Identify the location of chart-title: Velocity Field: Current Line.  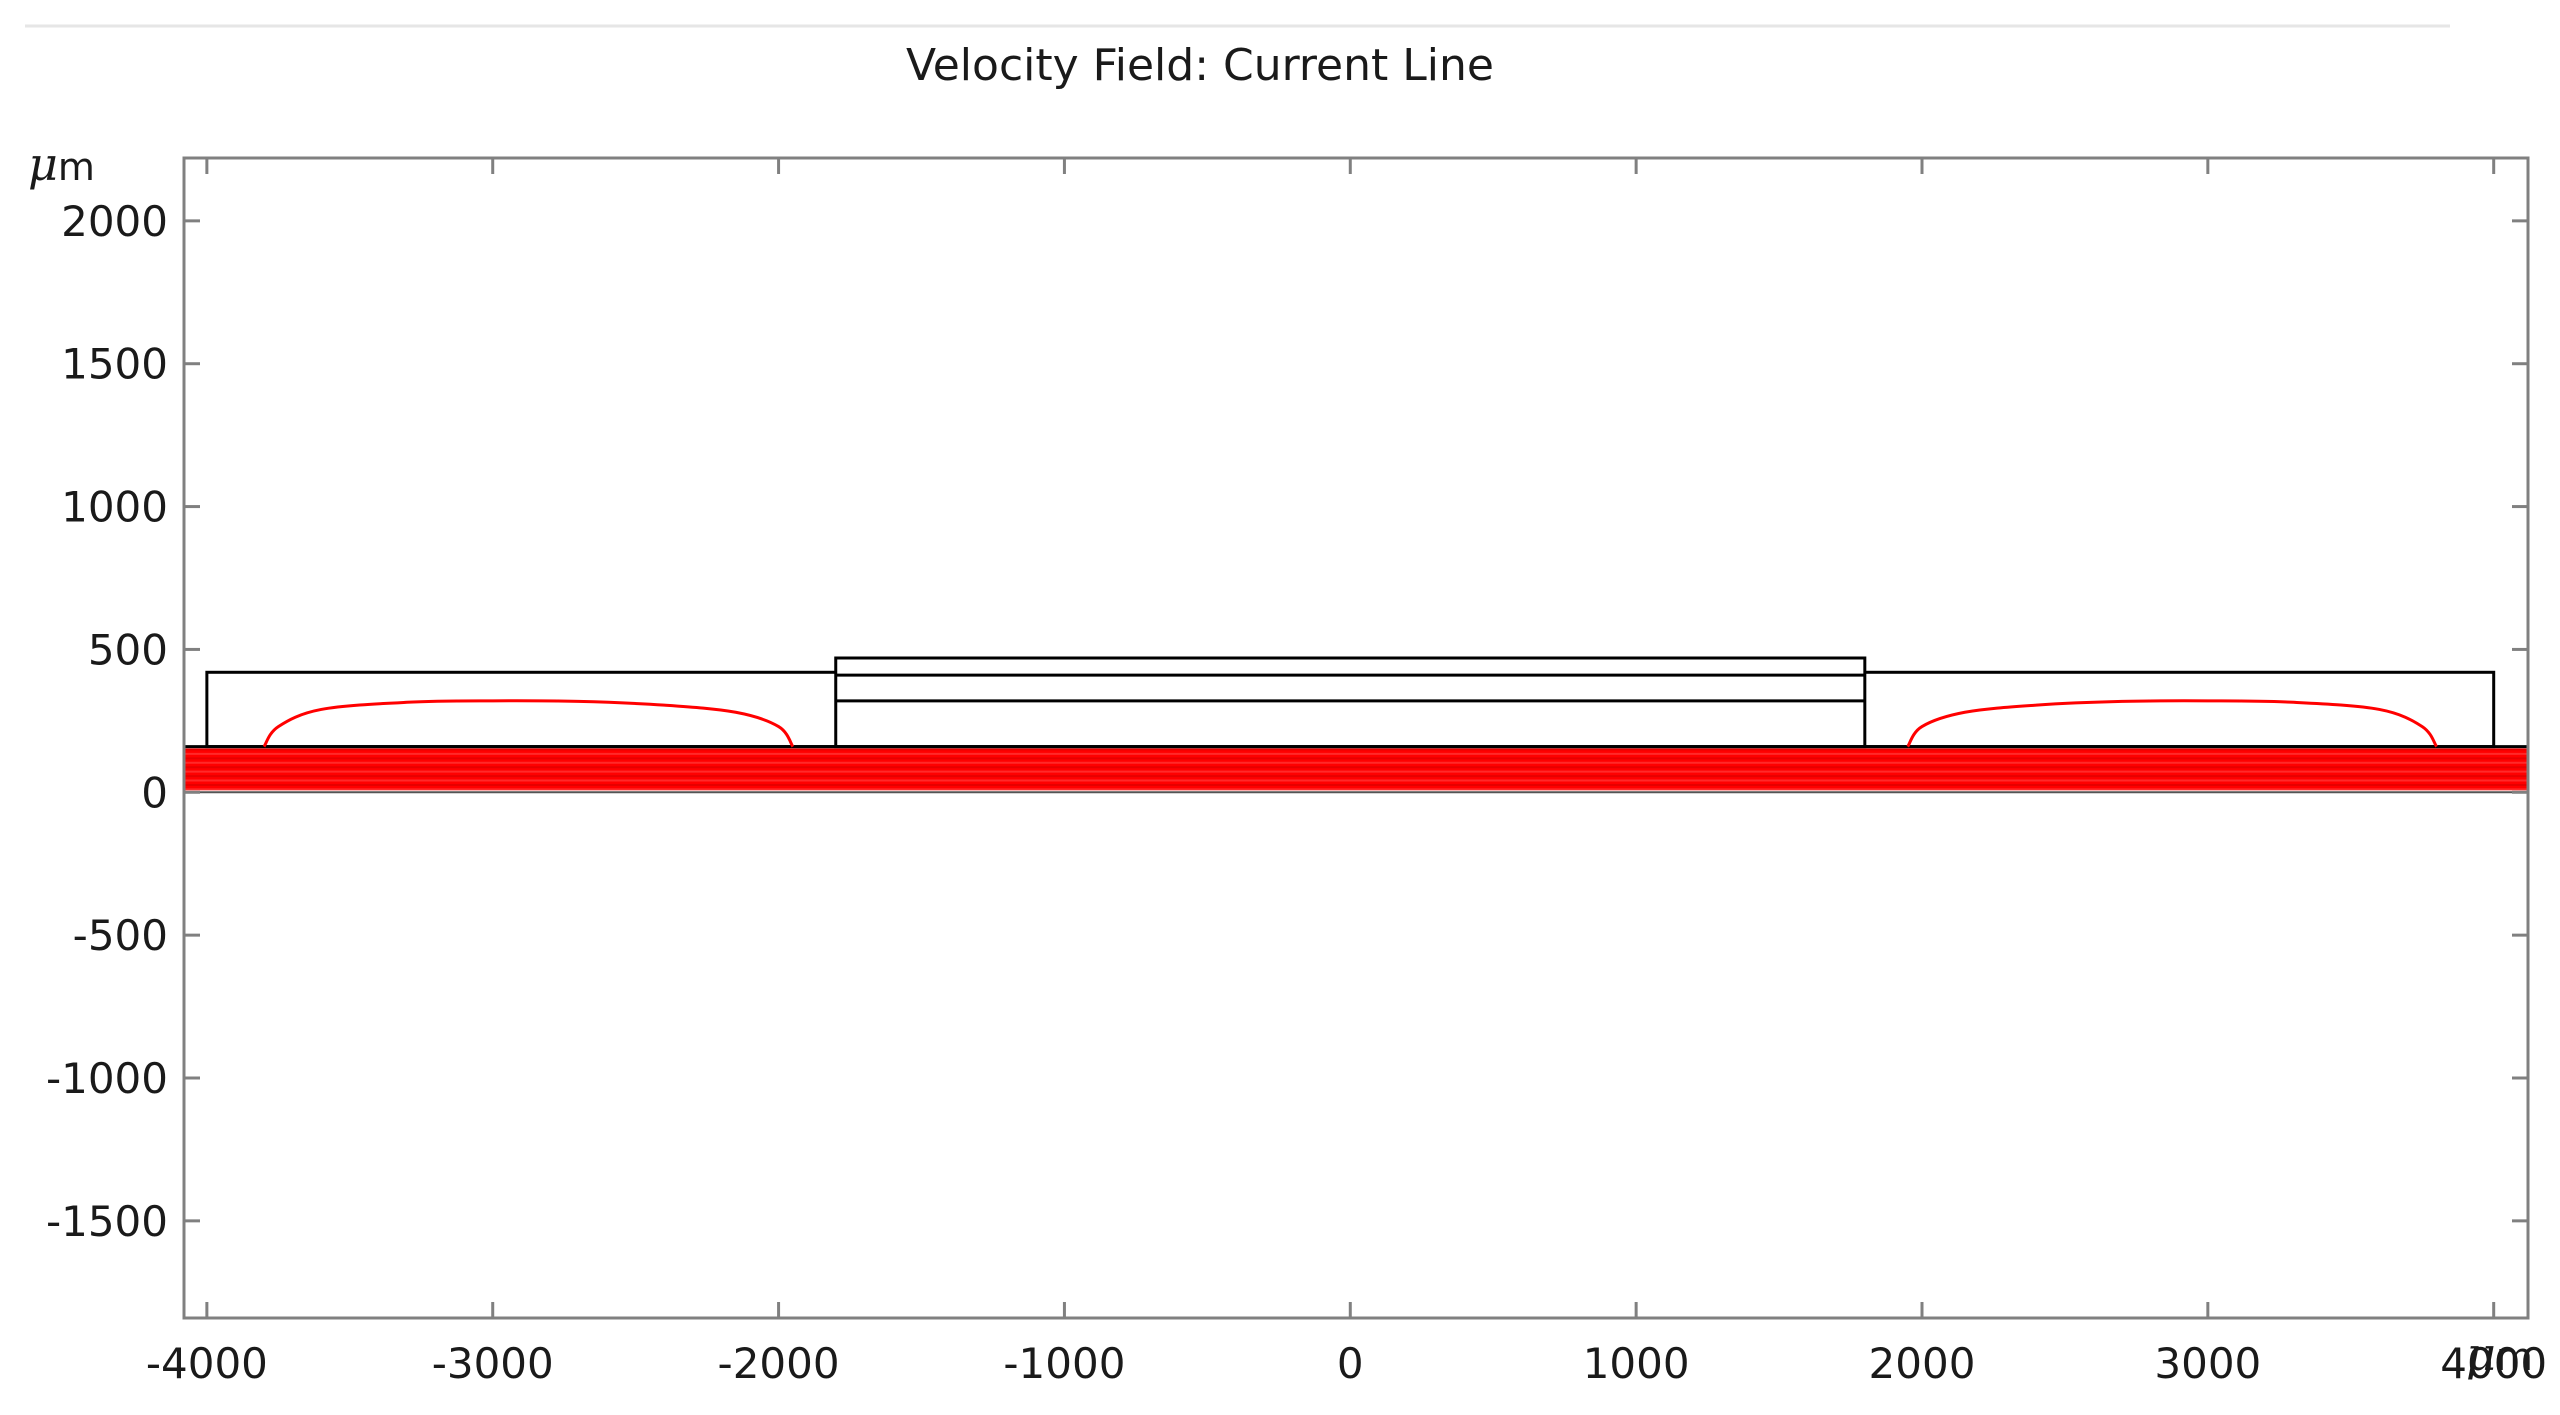
(1200, 65).